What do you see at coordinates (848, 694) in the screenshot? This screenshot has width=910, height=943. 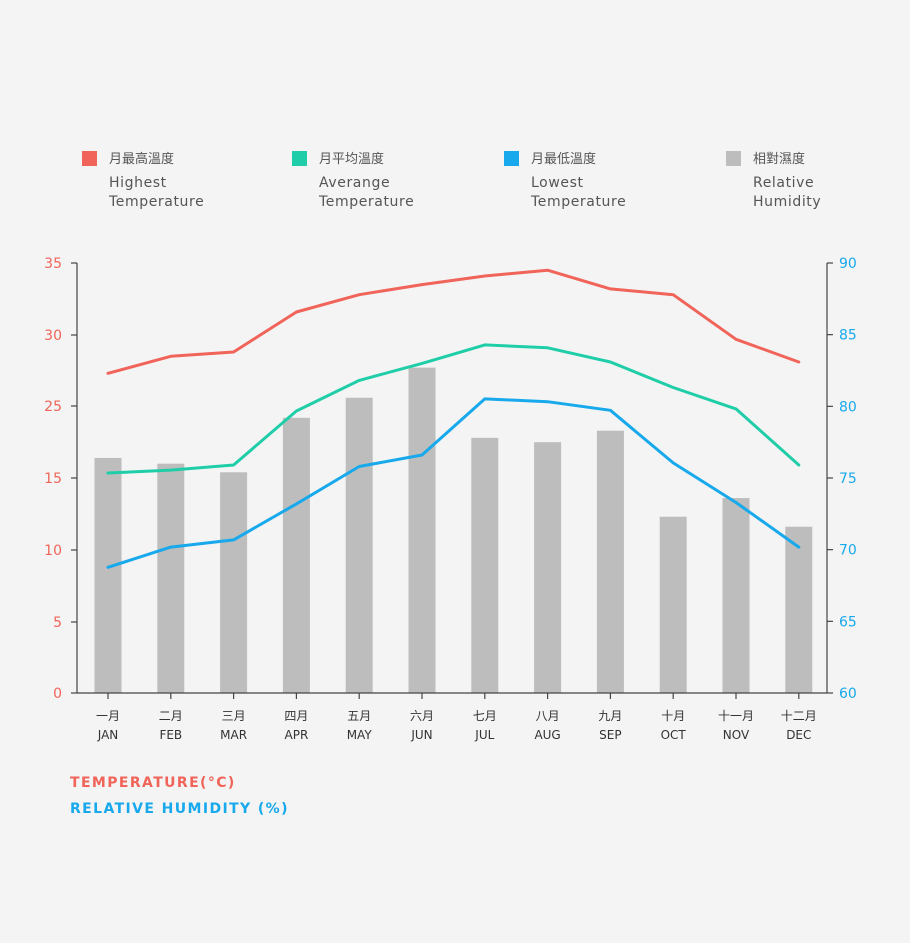 I see `right-tick-label: 60` at bounding box center [848, 694].